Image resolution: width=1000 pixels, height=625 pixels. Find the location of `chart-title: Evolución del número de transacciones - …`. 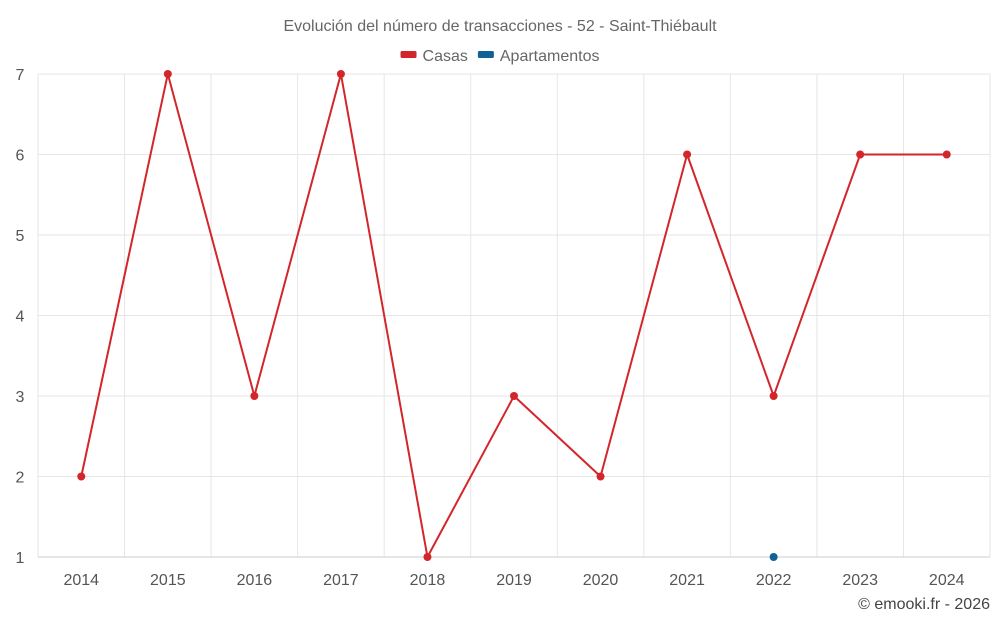

chart-title: Evolución del número de transacciones - … is located at coordinates (500, 26).